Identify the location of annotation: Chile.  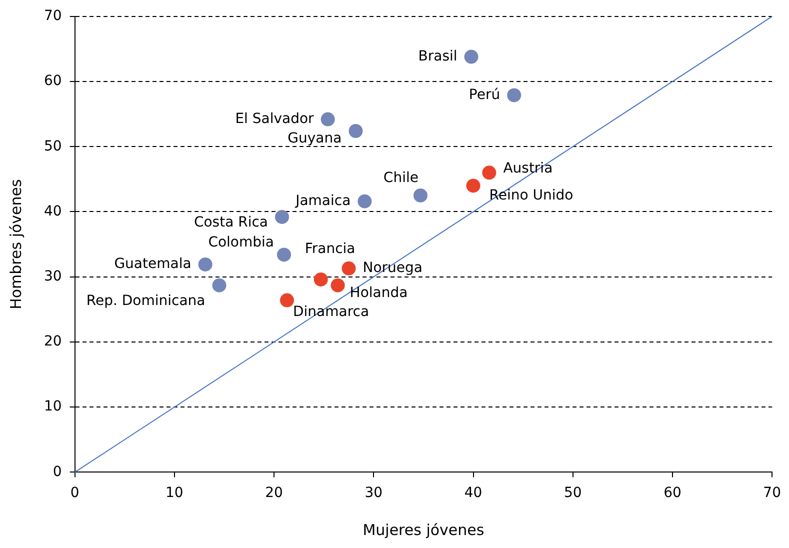
(400, 178).